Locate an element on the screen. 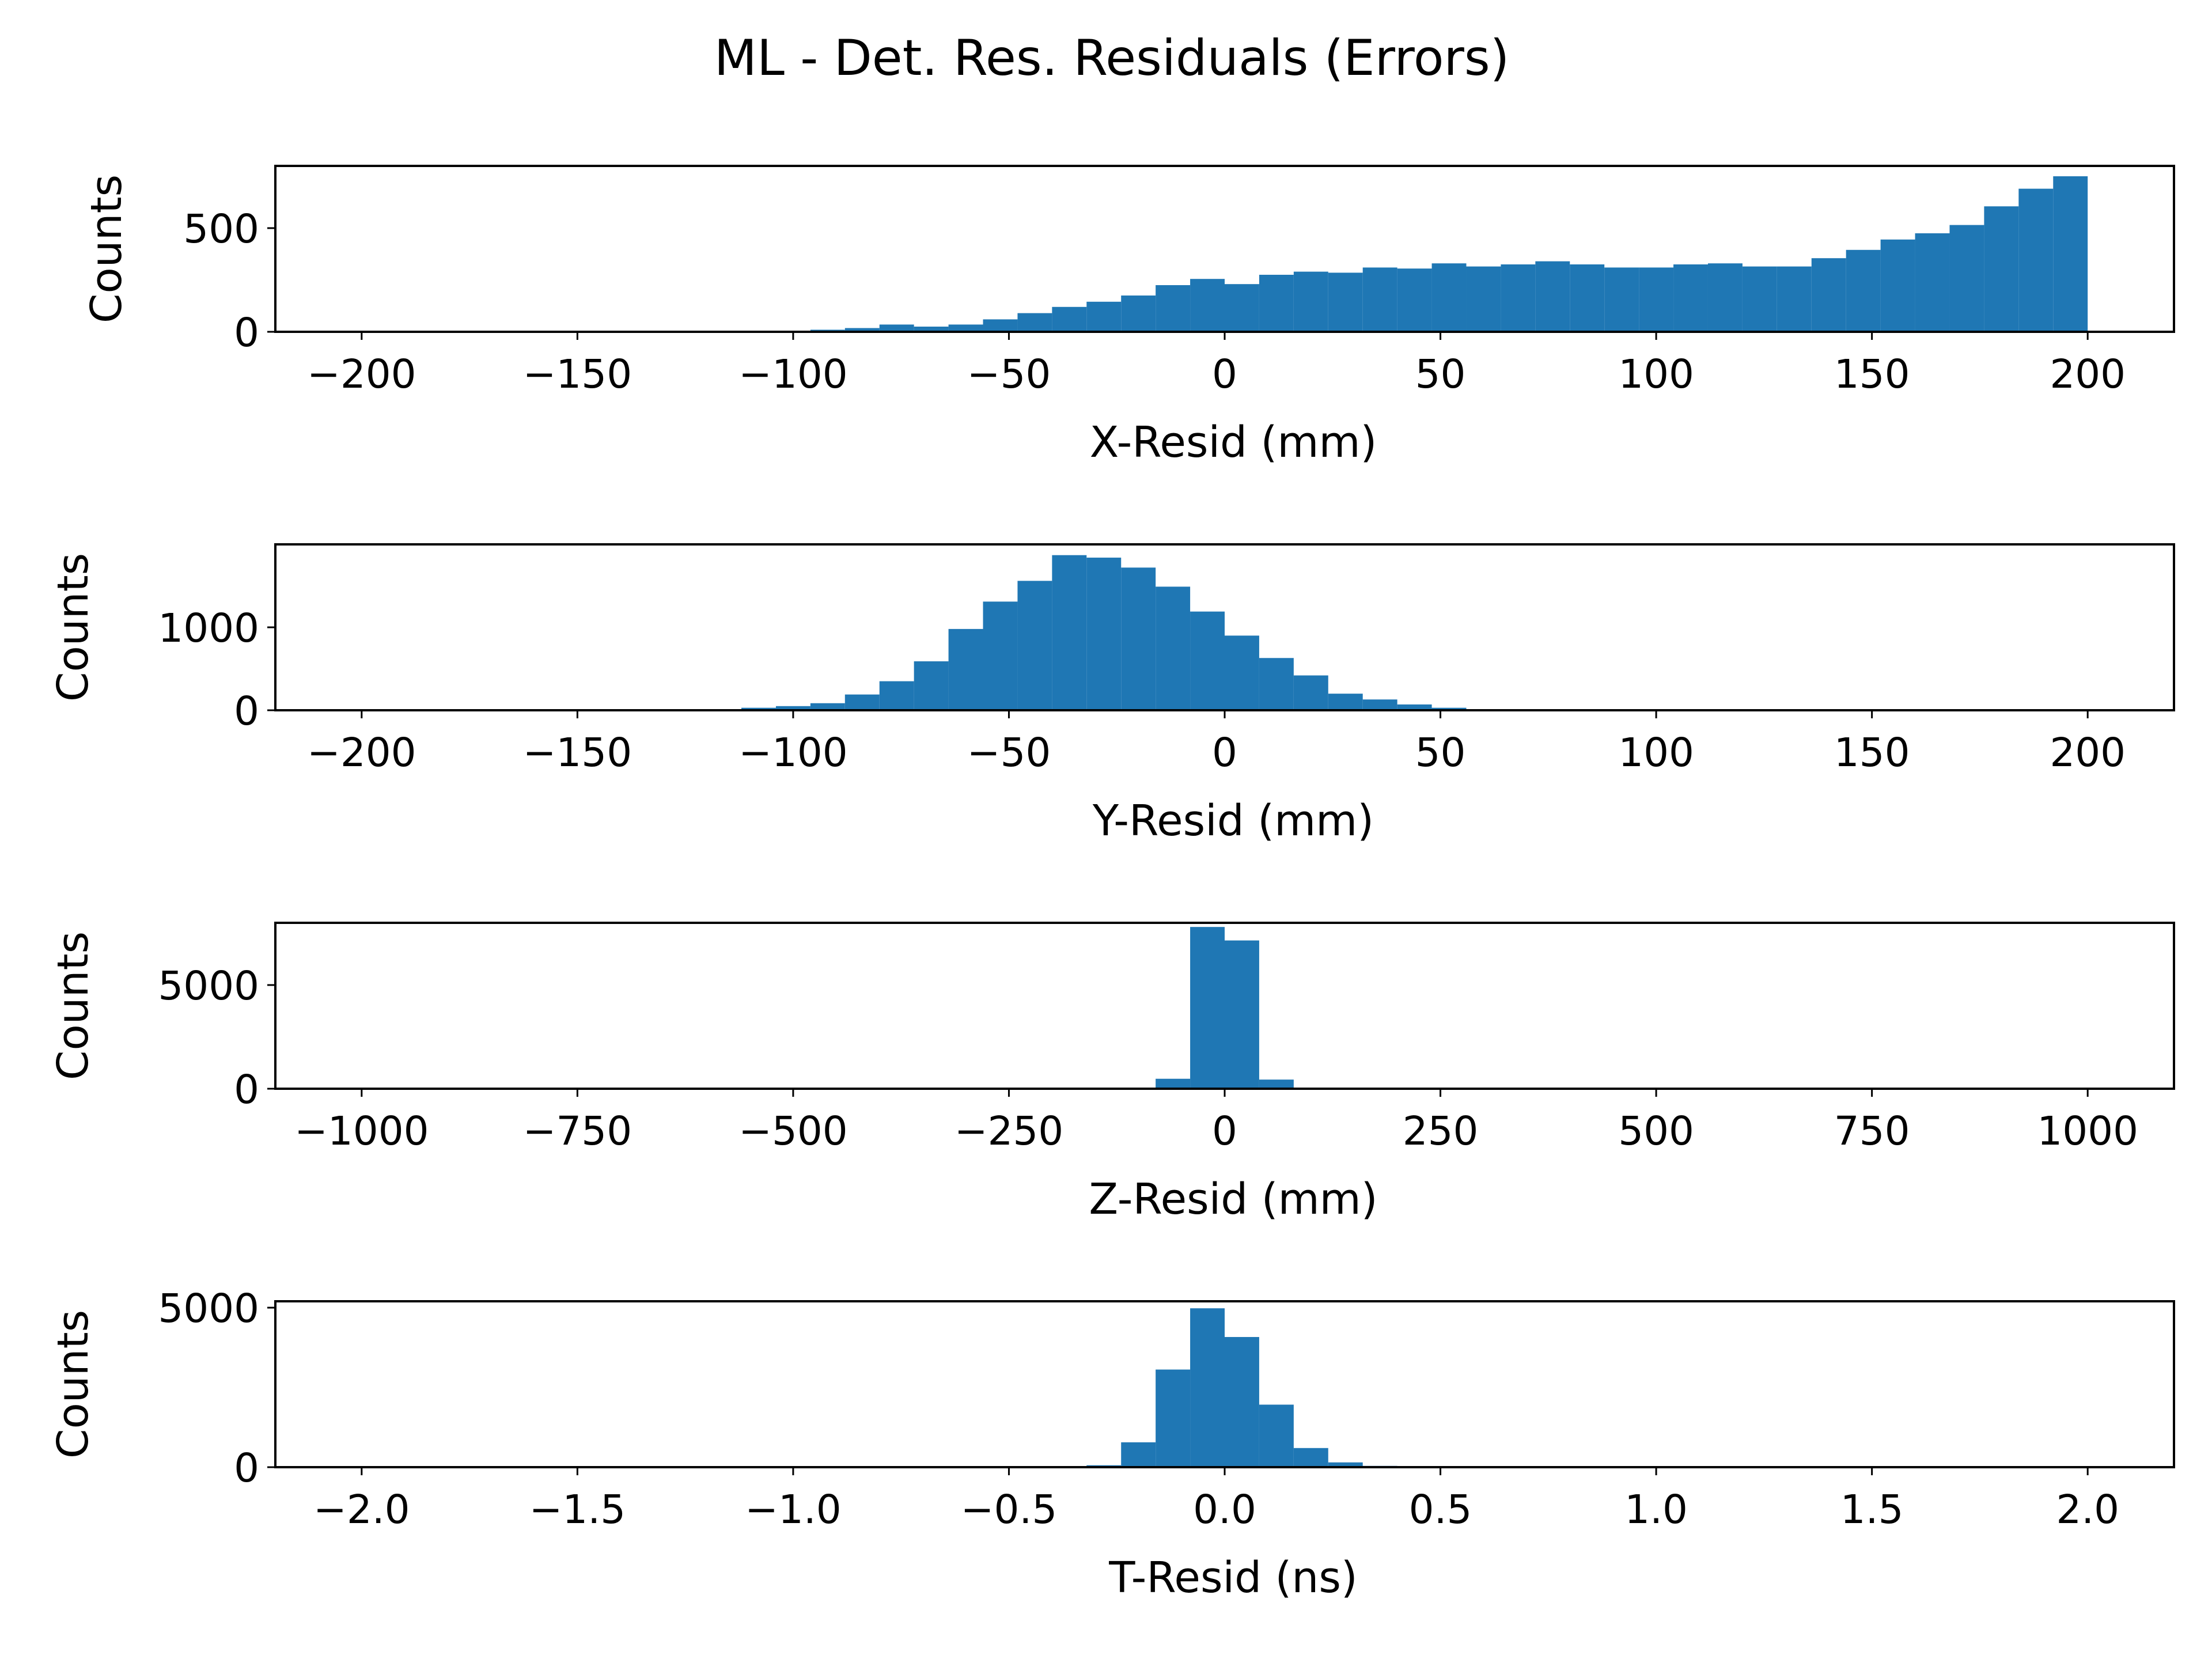 The width and height of the screenshot is (2212, 1659). x-tick-label: 1.5 is located at coordinates (1872, 1510).